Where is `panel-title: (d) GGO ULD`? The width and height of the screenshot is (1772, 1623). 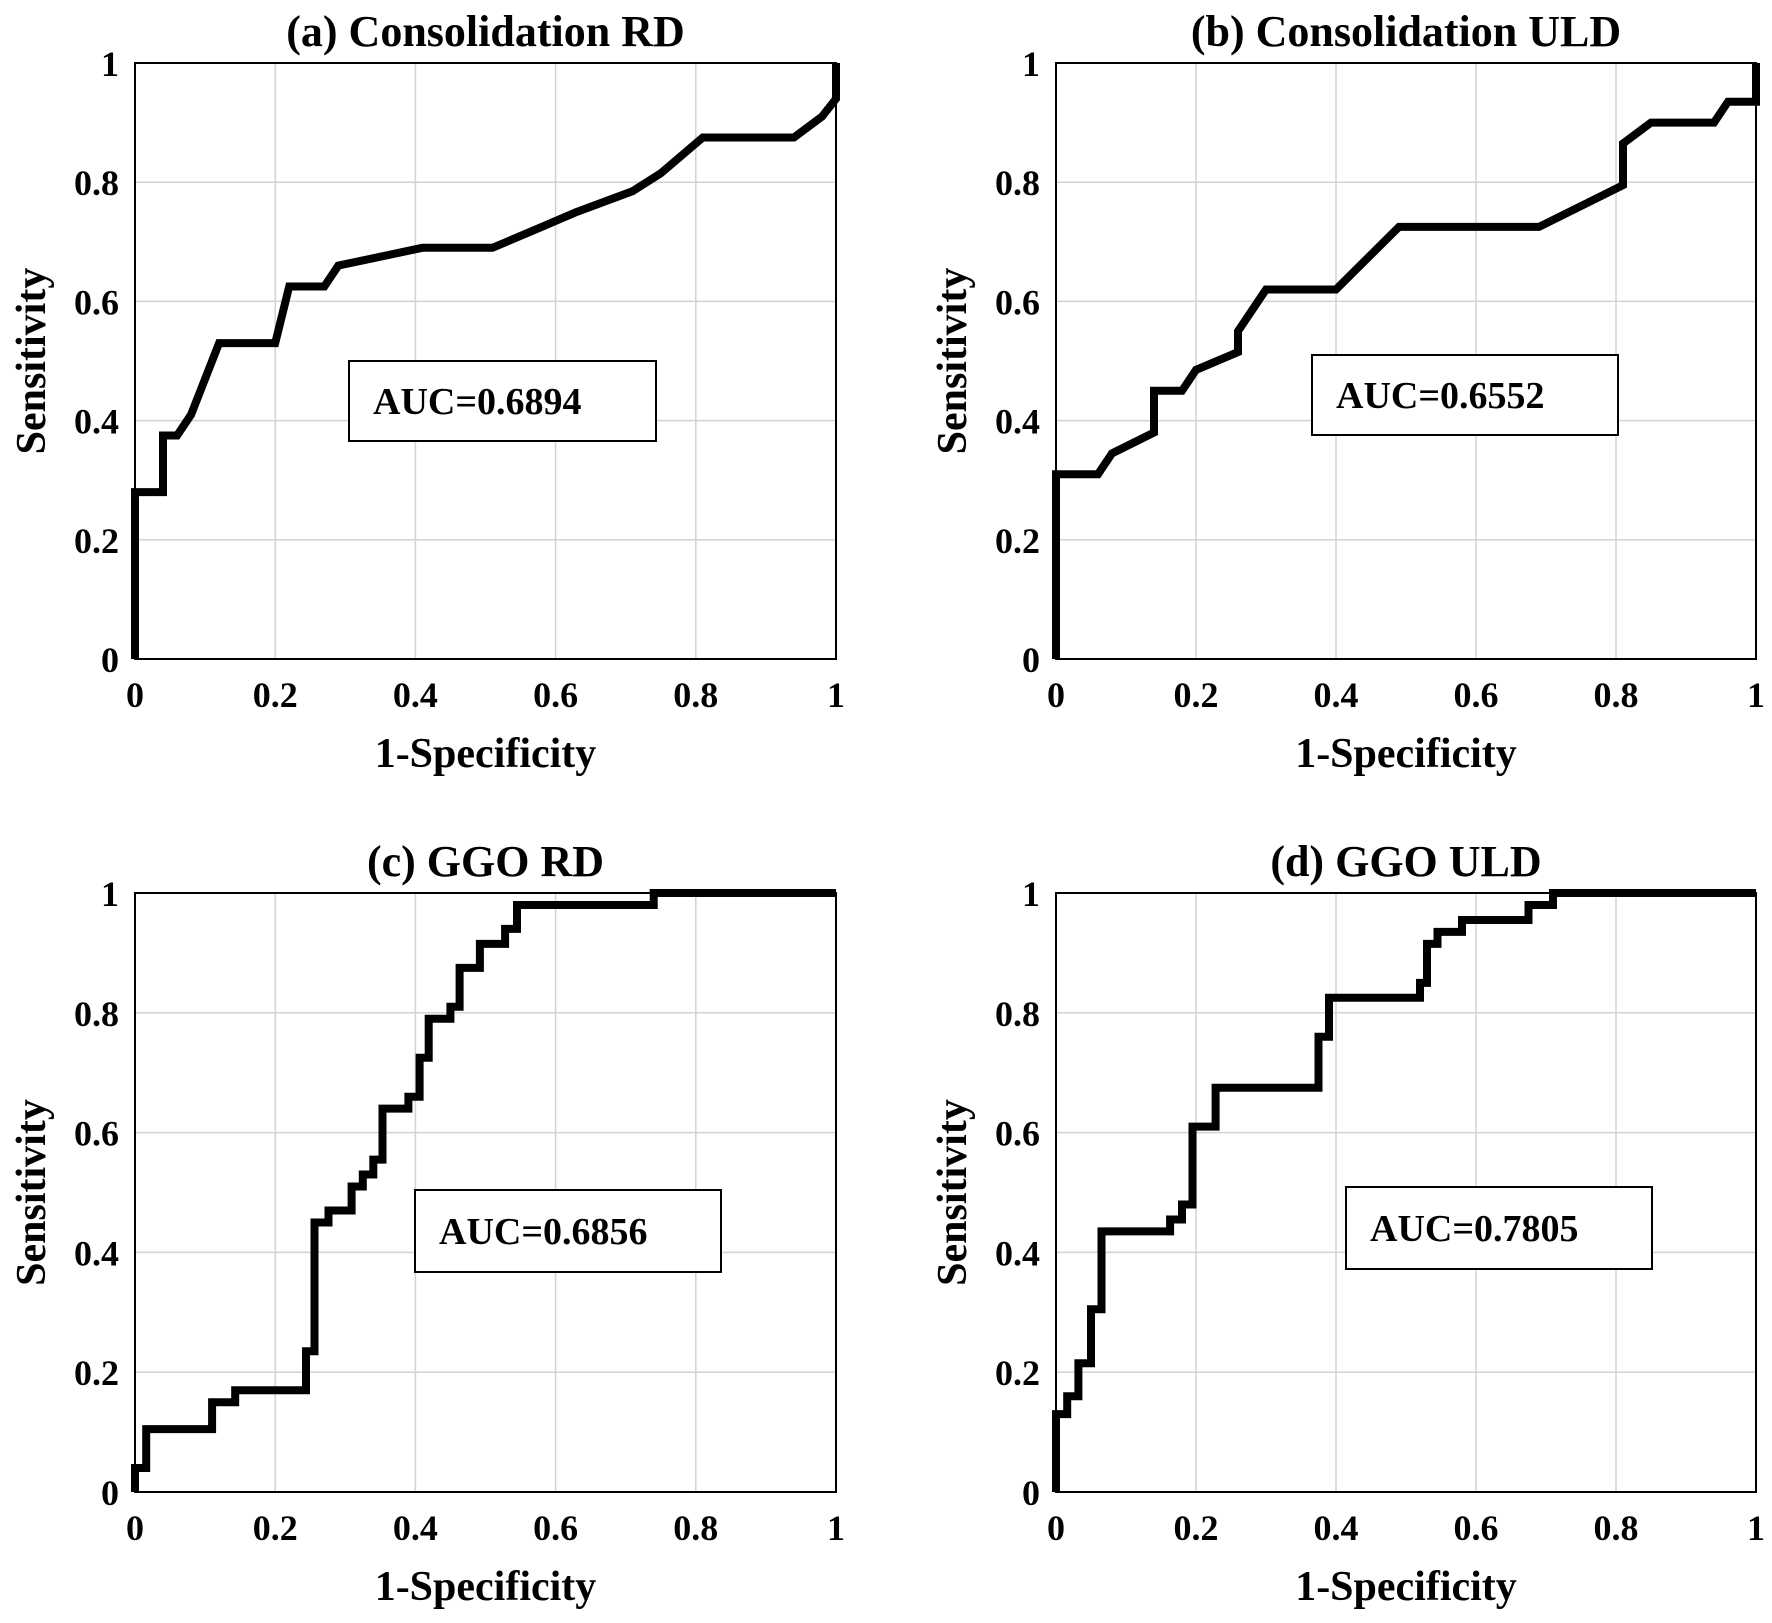 panel-title: (d) GGO ULD is located at coordinates (1405, 861).